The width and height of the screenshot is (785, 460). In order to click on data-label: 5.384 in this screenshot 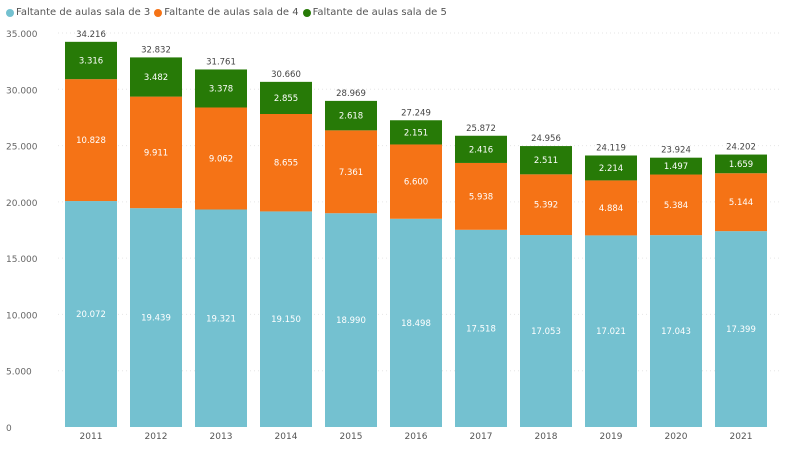, I will do `click(676, 206)`.